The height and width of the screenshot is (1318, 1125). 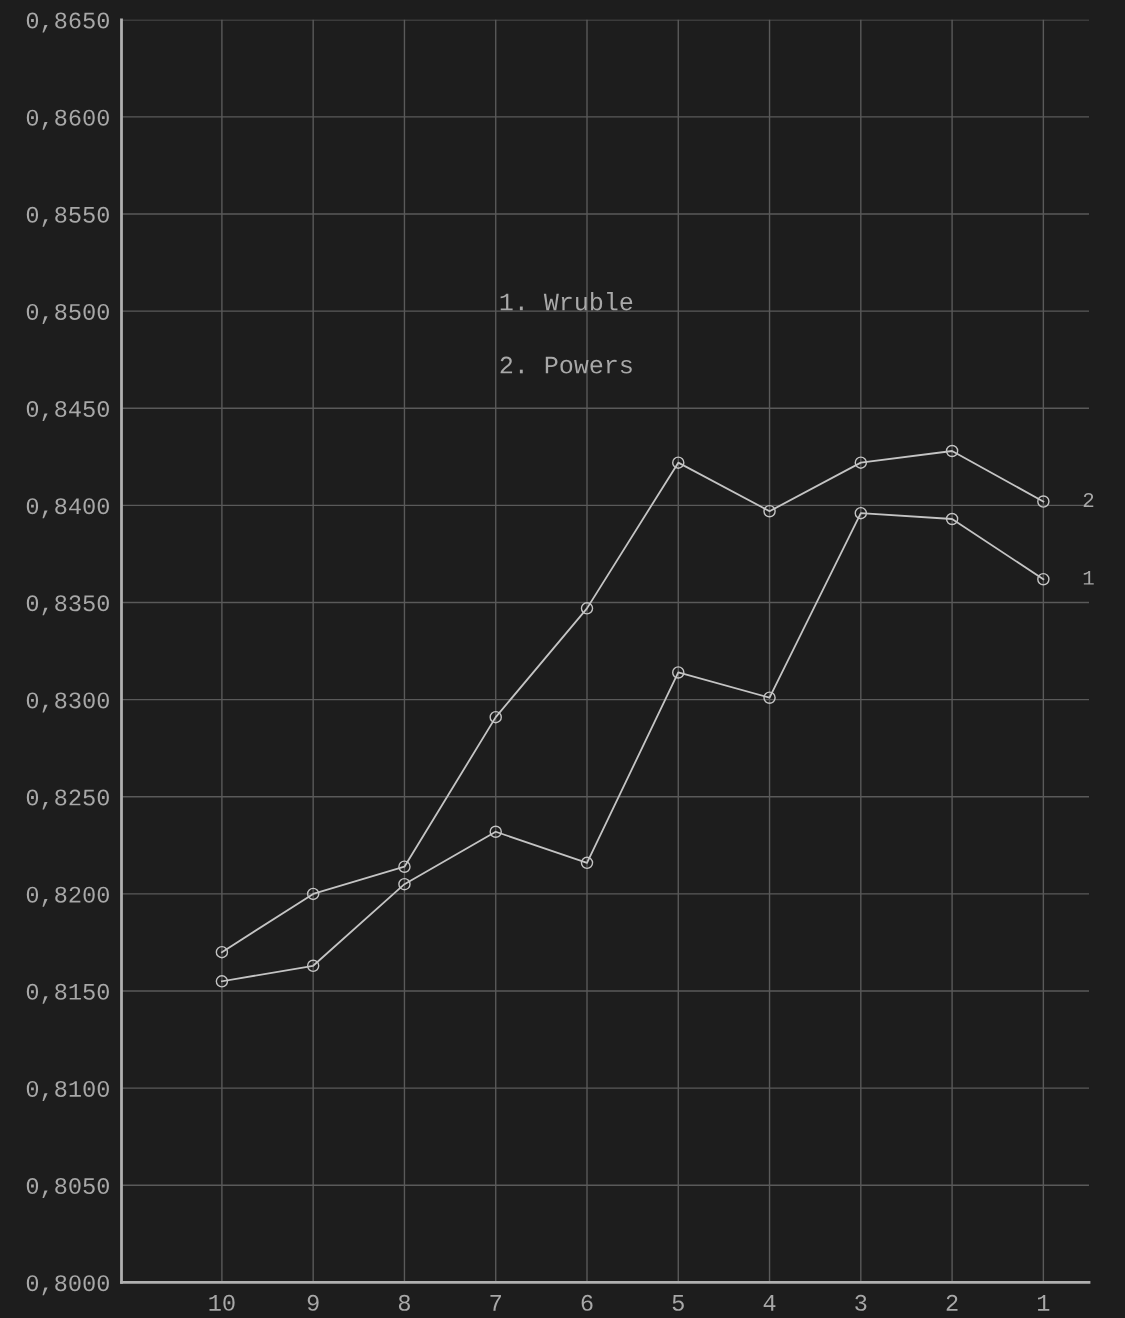 I want to click on annotation: 1. Wruble, so click(x=566, y=301).